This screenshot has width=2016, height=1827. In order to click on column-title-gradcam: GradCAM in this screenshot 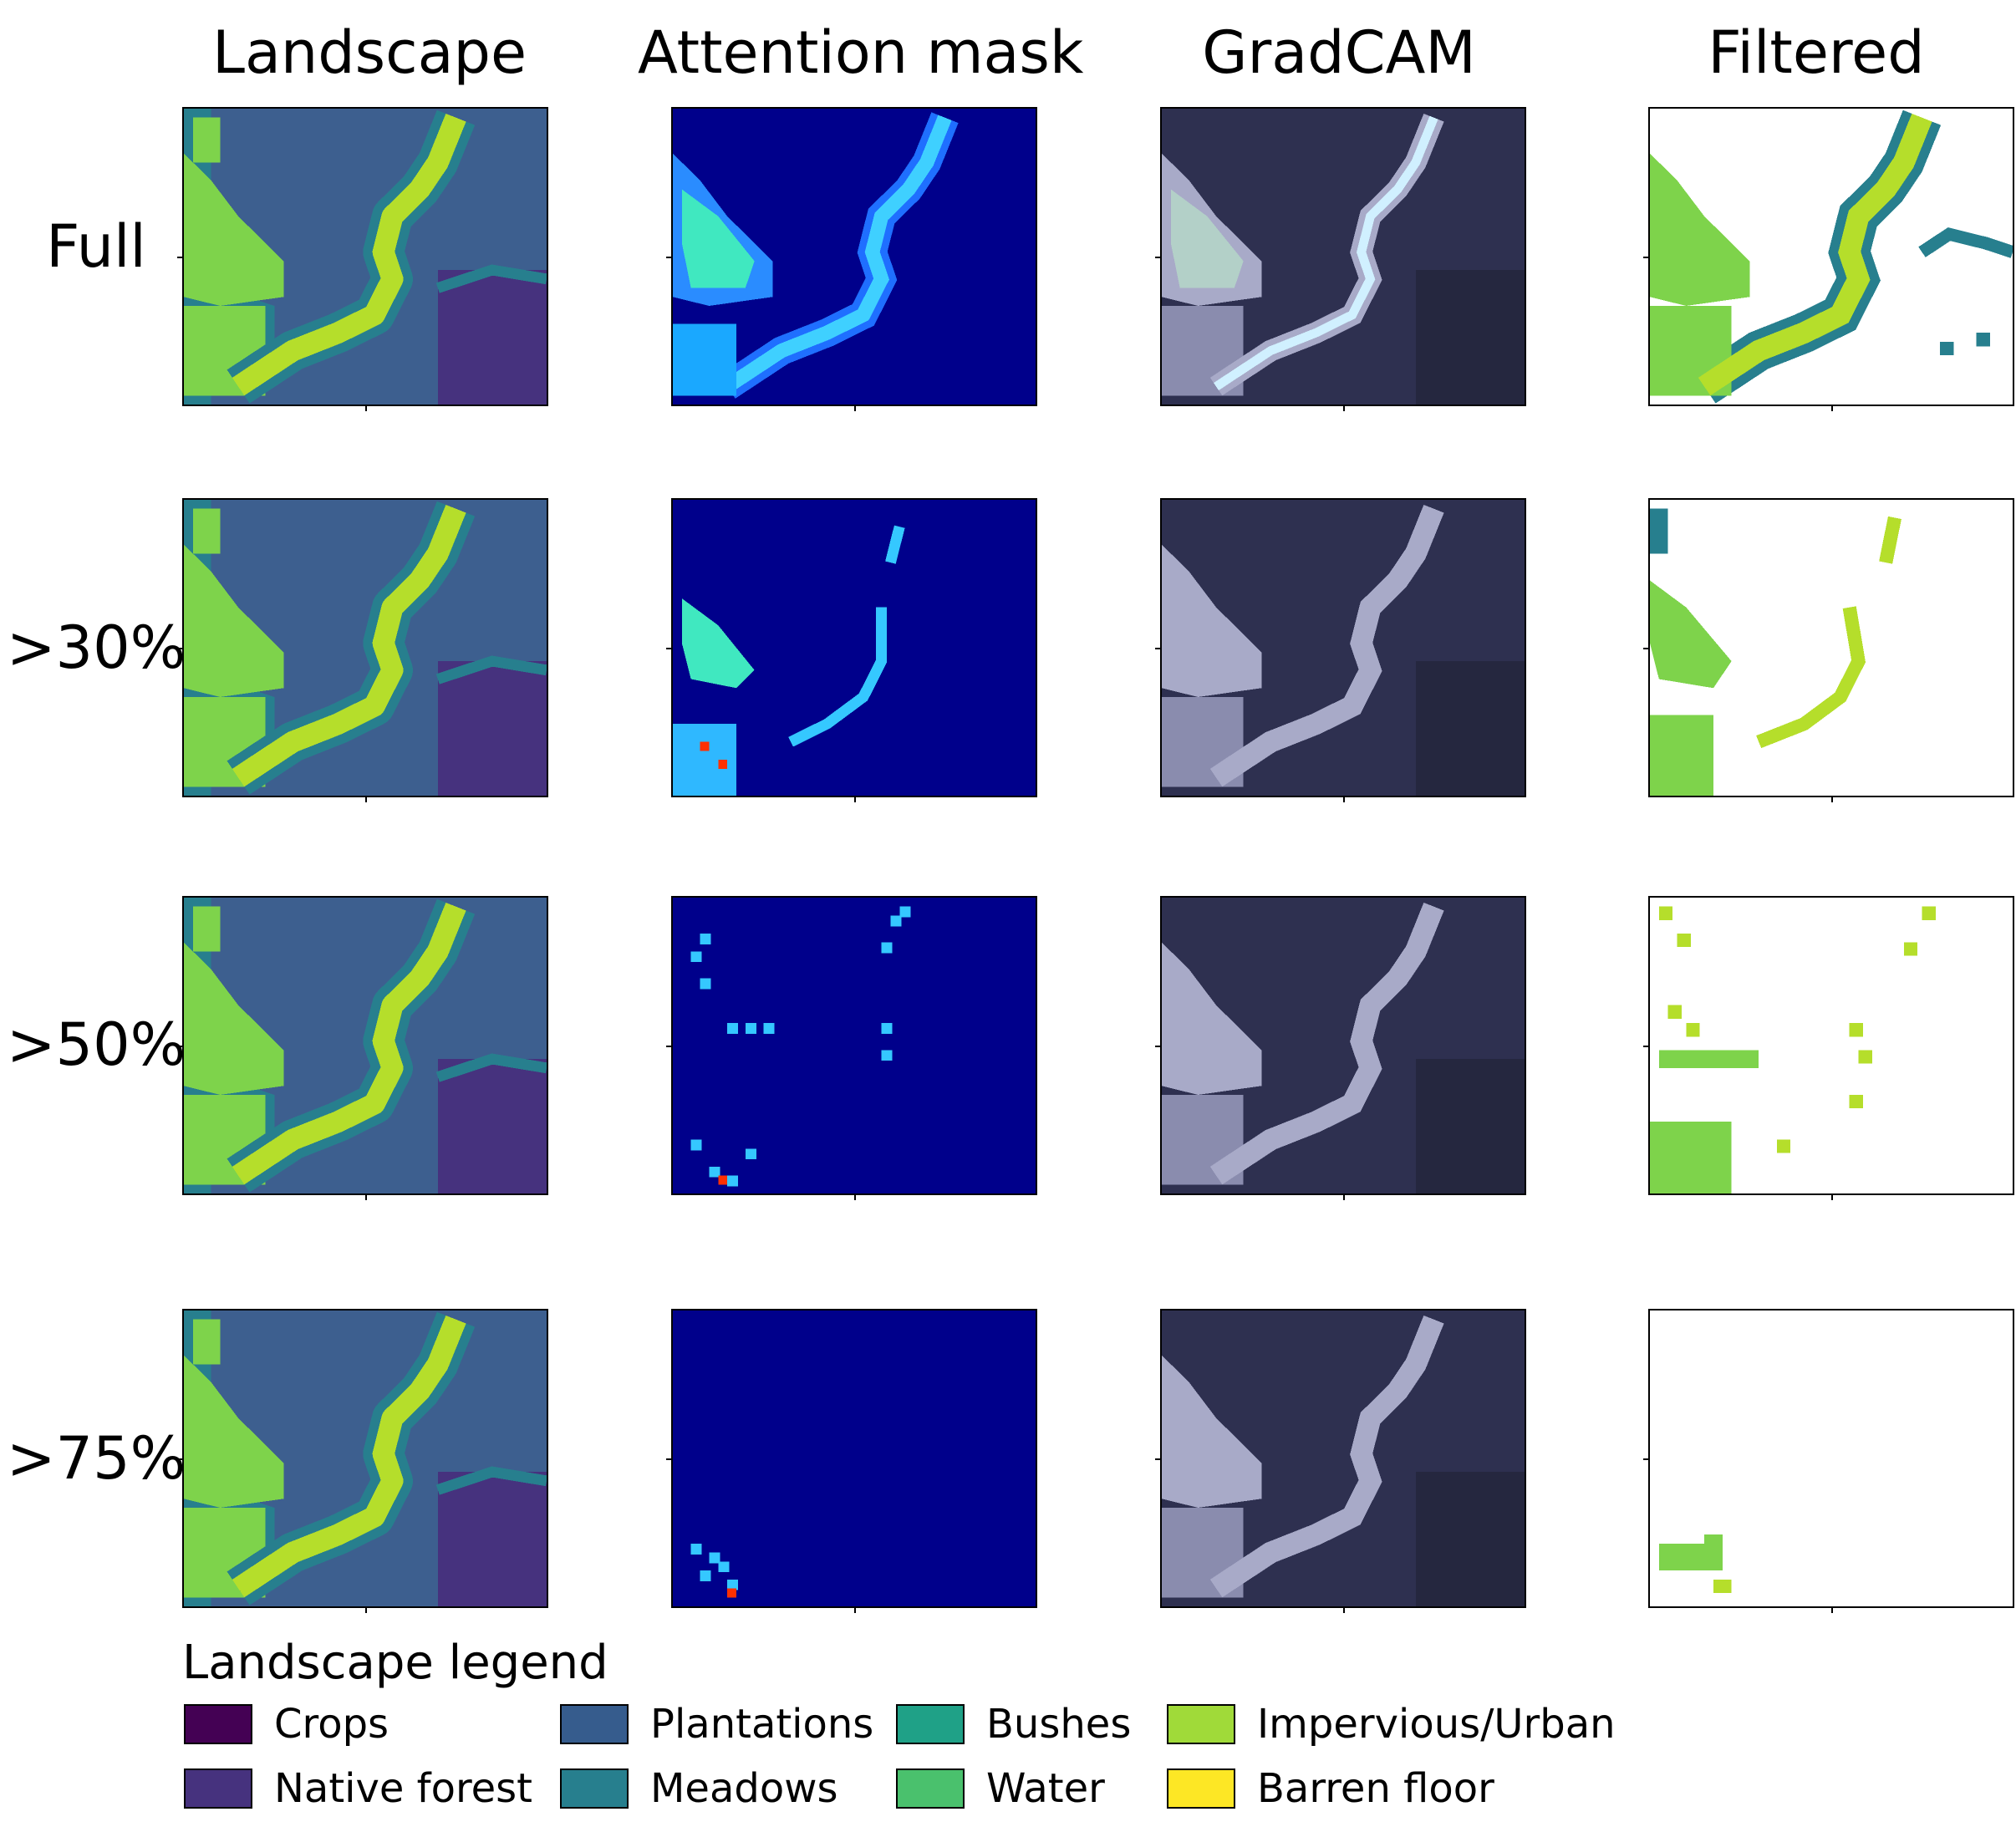, I will do `click(1339, 52)`.